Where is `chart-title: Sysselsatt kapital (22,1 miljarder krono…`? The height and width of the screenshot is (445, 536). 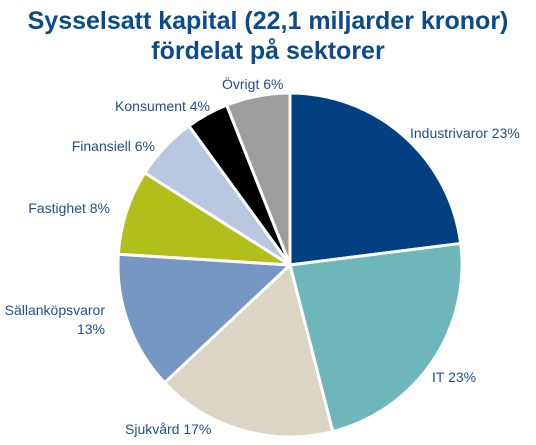
chart-title: Sysselsatt kapital (22,1 miljarder krono… is located at coordinates (268, 36).